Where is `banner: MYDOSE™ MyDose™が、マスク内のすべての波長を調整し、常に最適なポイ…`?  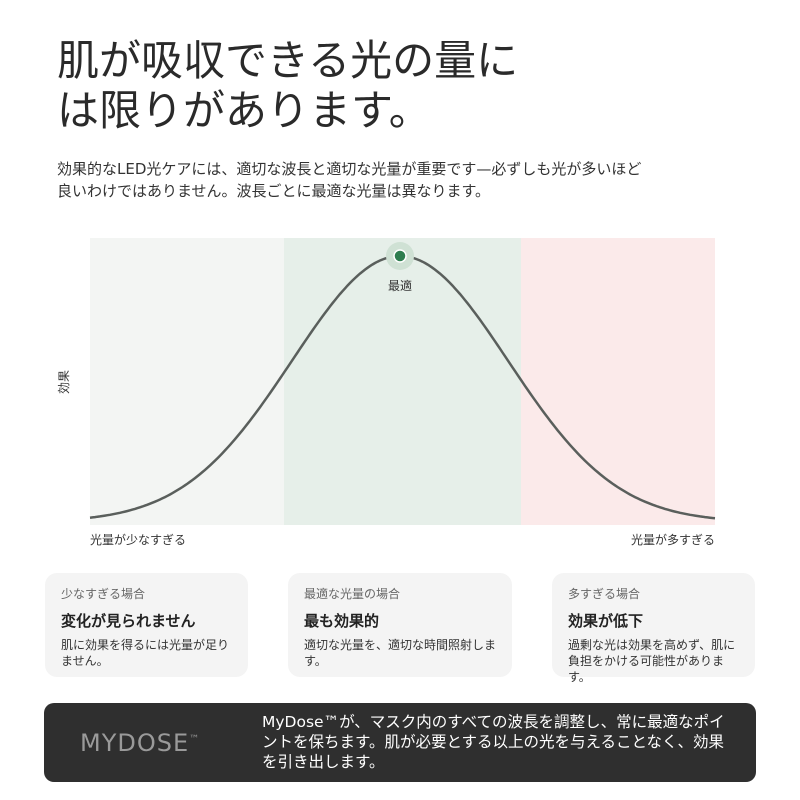 banner: MYDOSE™ MyDose™が、マスク内のすべての波長を調整し、常に最適なポイ… is located at coordinates (400, 742).